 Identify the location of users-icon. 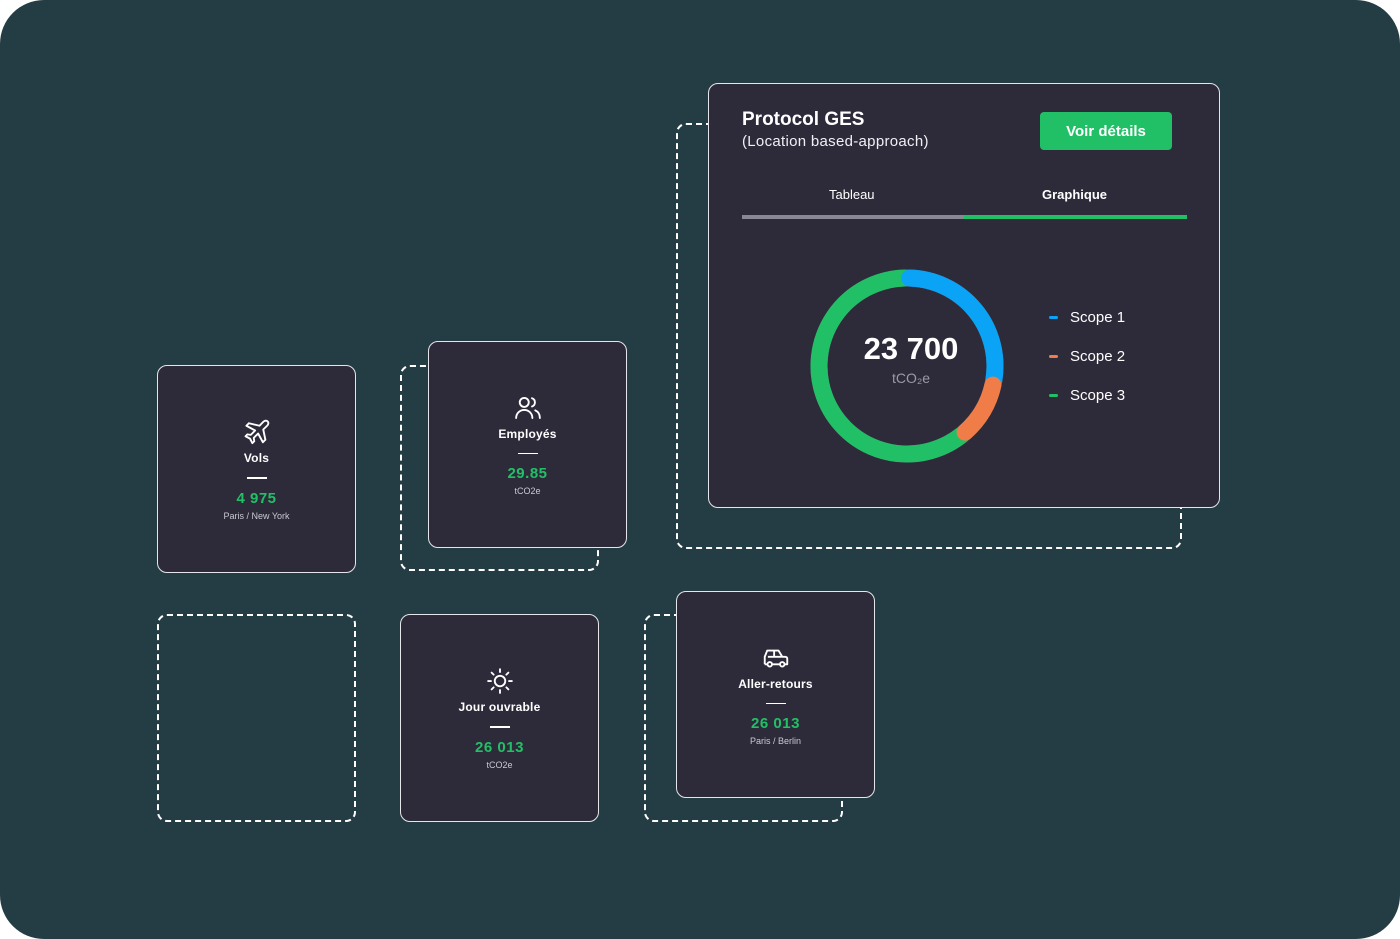
(528, 408).